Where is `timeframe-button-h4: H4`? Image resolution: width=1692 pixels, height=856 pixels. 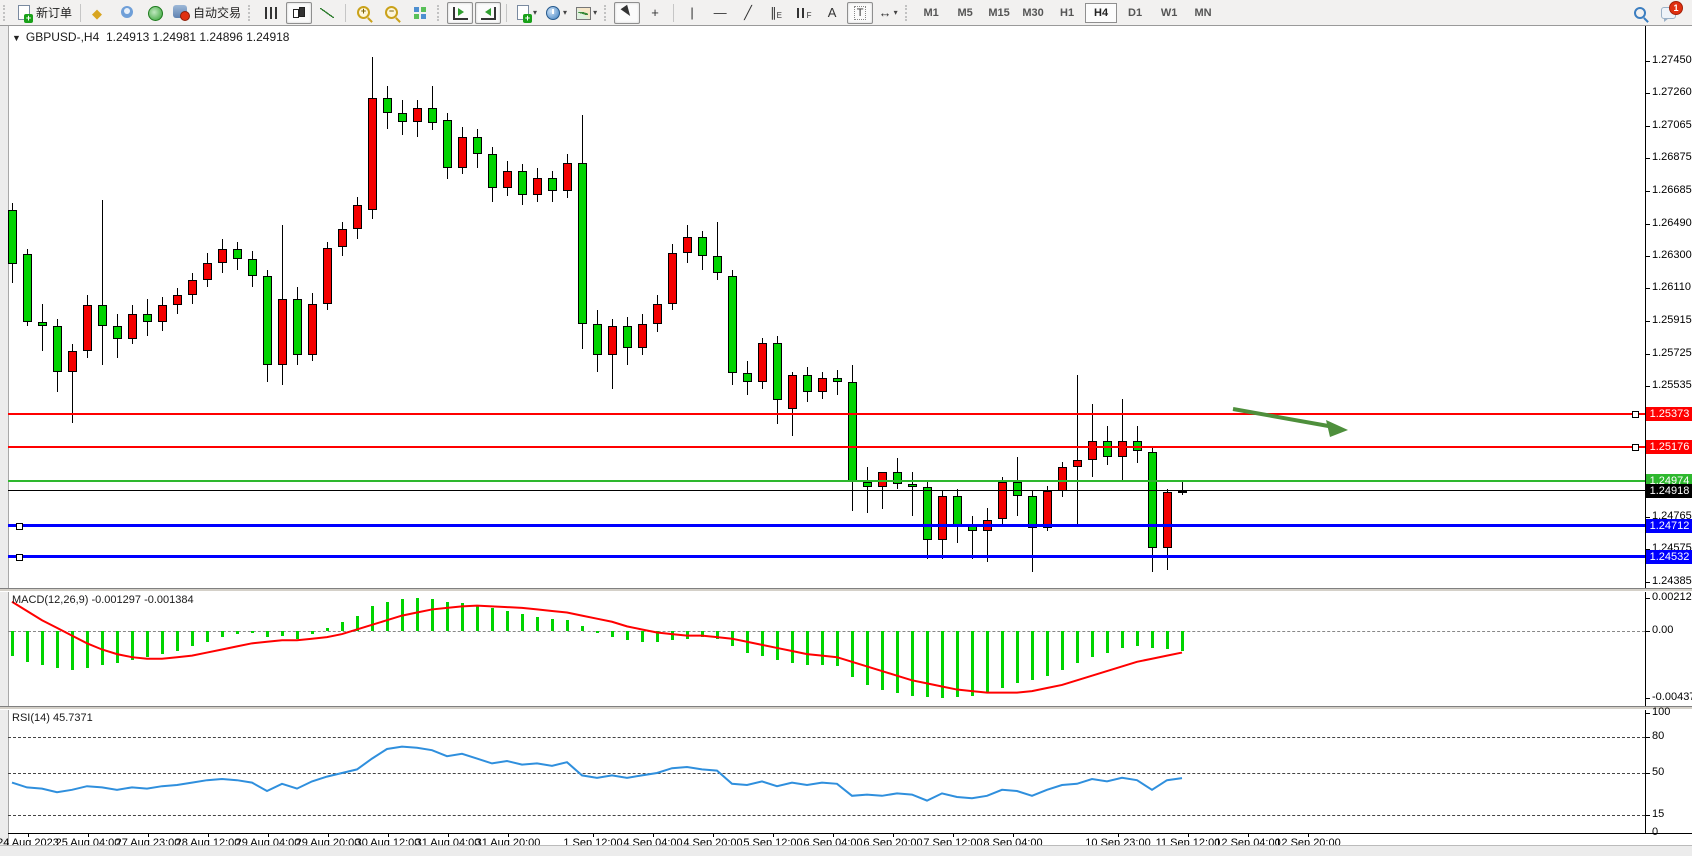
timeframe-button-h4: H4 is located at coordinates (1101, 12).